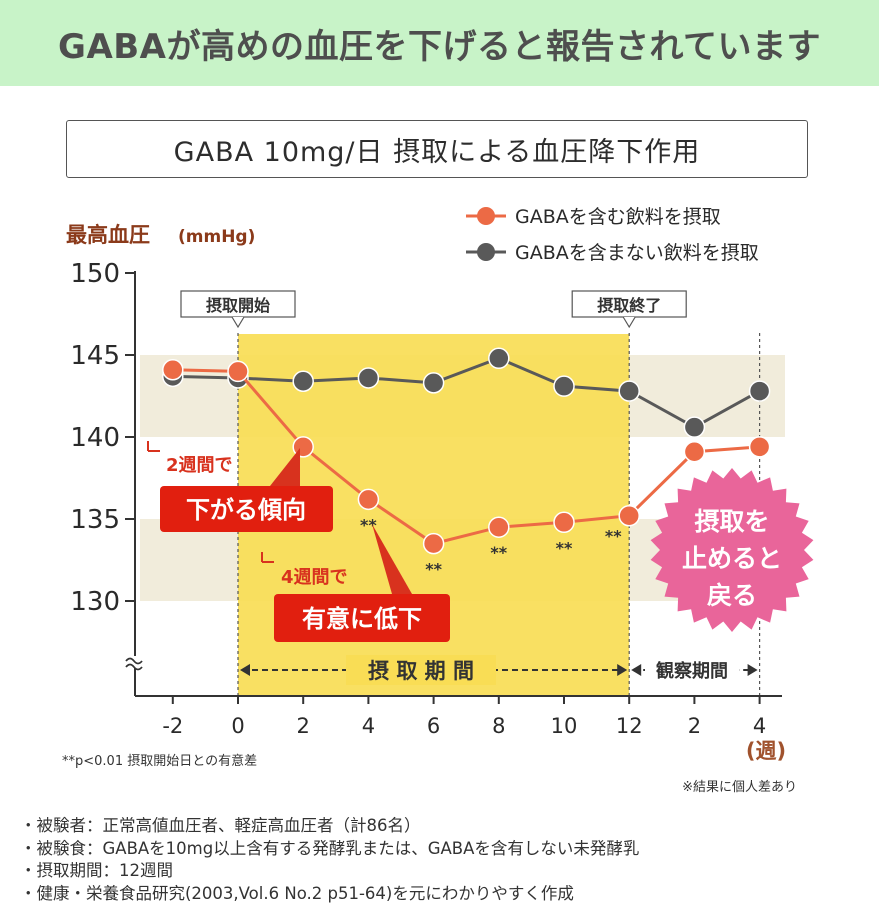 The width and height of the screenshot is (879, 909). I want to click on y-axis-unit: (mmHg), so click(216, 237).